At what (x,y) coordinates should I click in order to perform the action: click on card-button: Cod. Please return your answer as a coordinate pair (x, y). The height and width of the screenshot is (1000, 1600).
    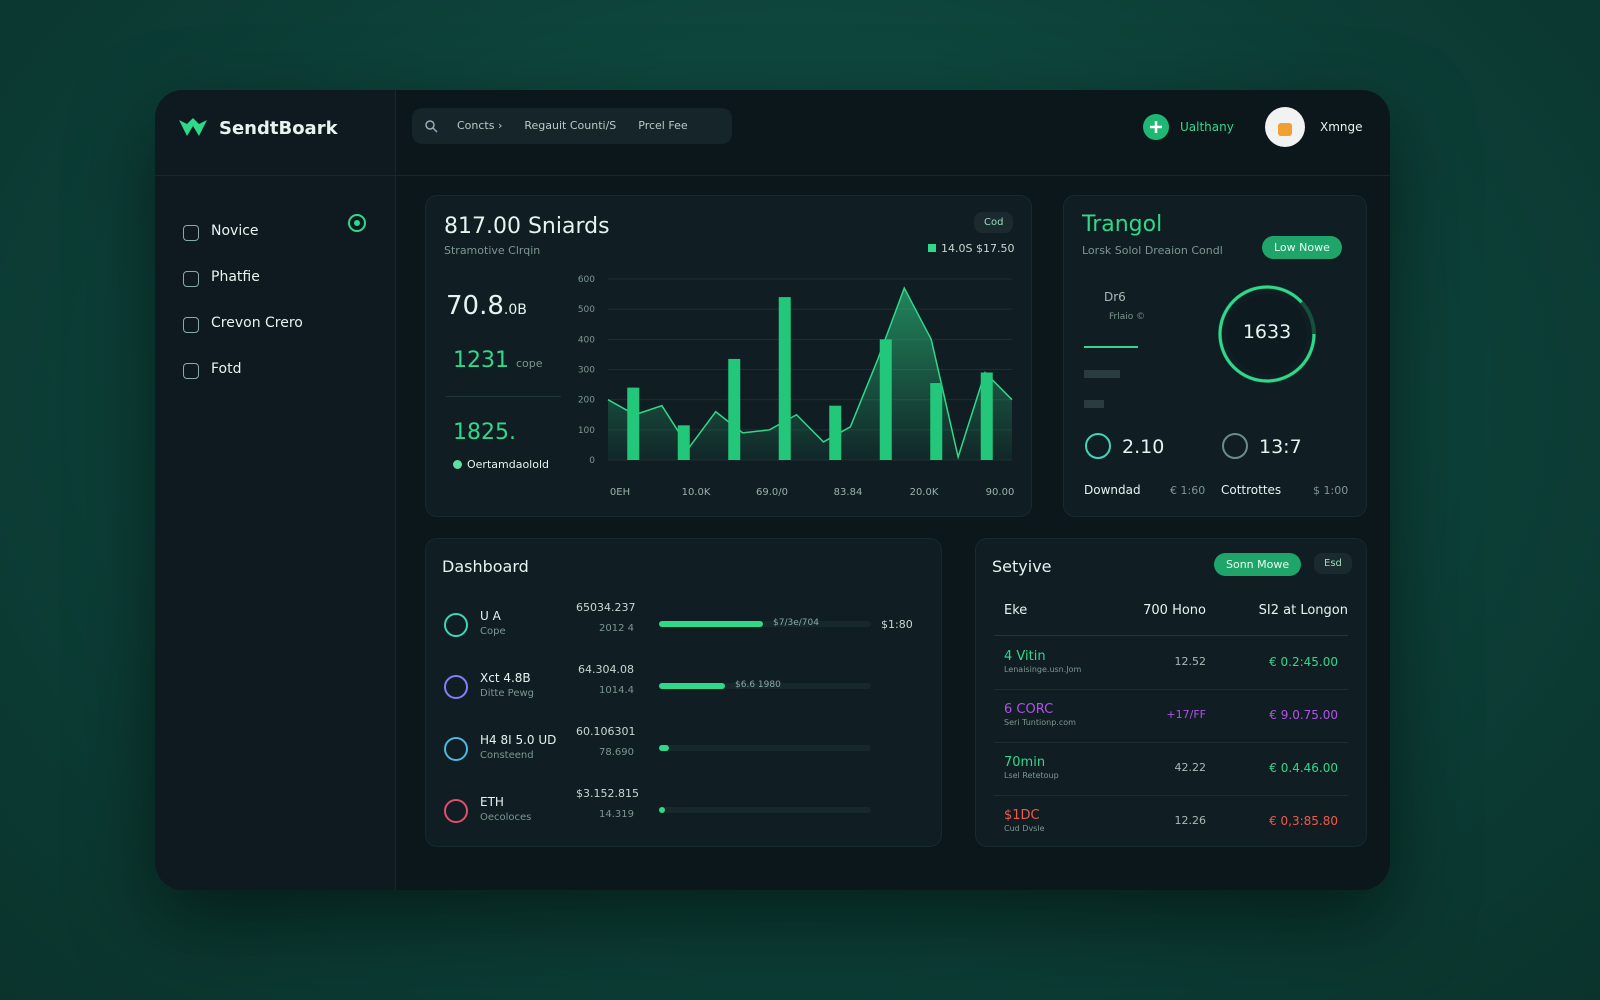
    Looking at the image, I should click on (994, 222).